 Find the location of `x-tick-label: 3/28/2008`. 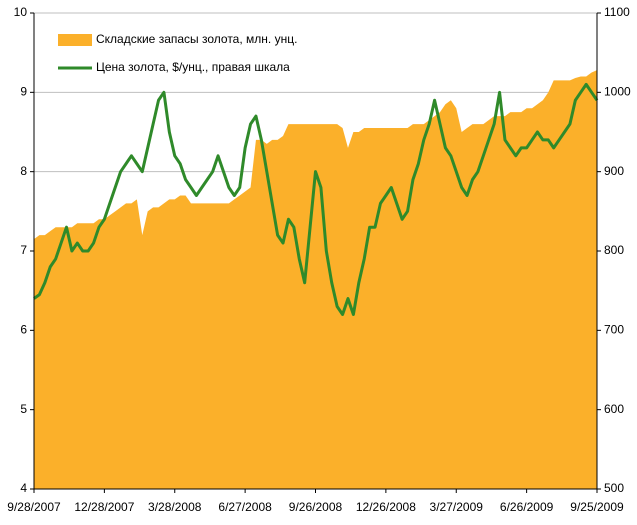

x-tick-label: 3/28/2008 is located at coordinates (175, 507).